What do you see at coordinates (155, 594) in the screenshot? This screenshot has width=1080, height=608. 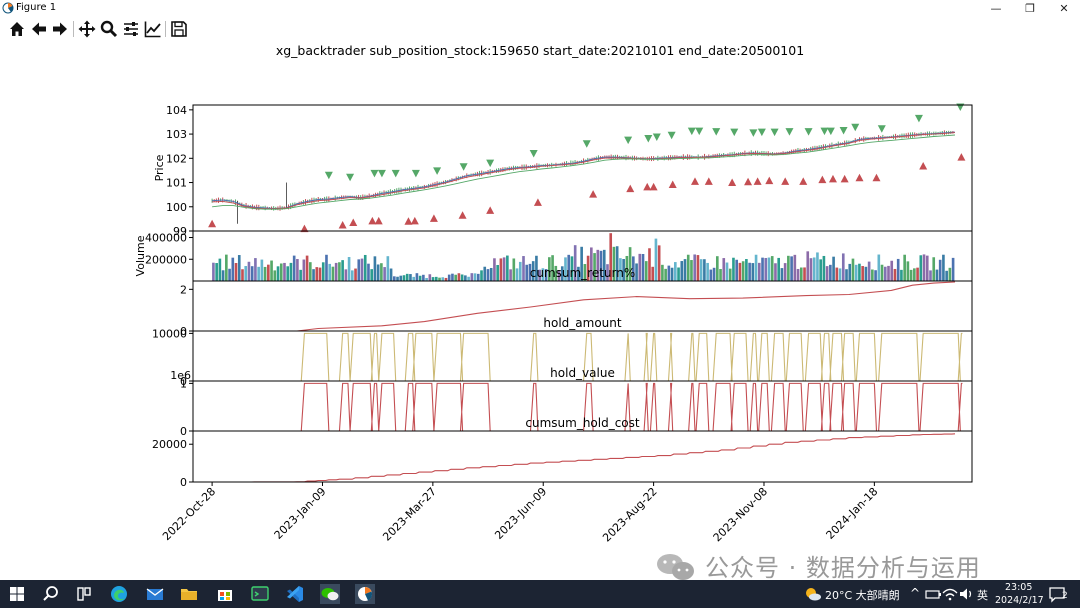 I see `mail-icon` at bounding box center [155, 594].